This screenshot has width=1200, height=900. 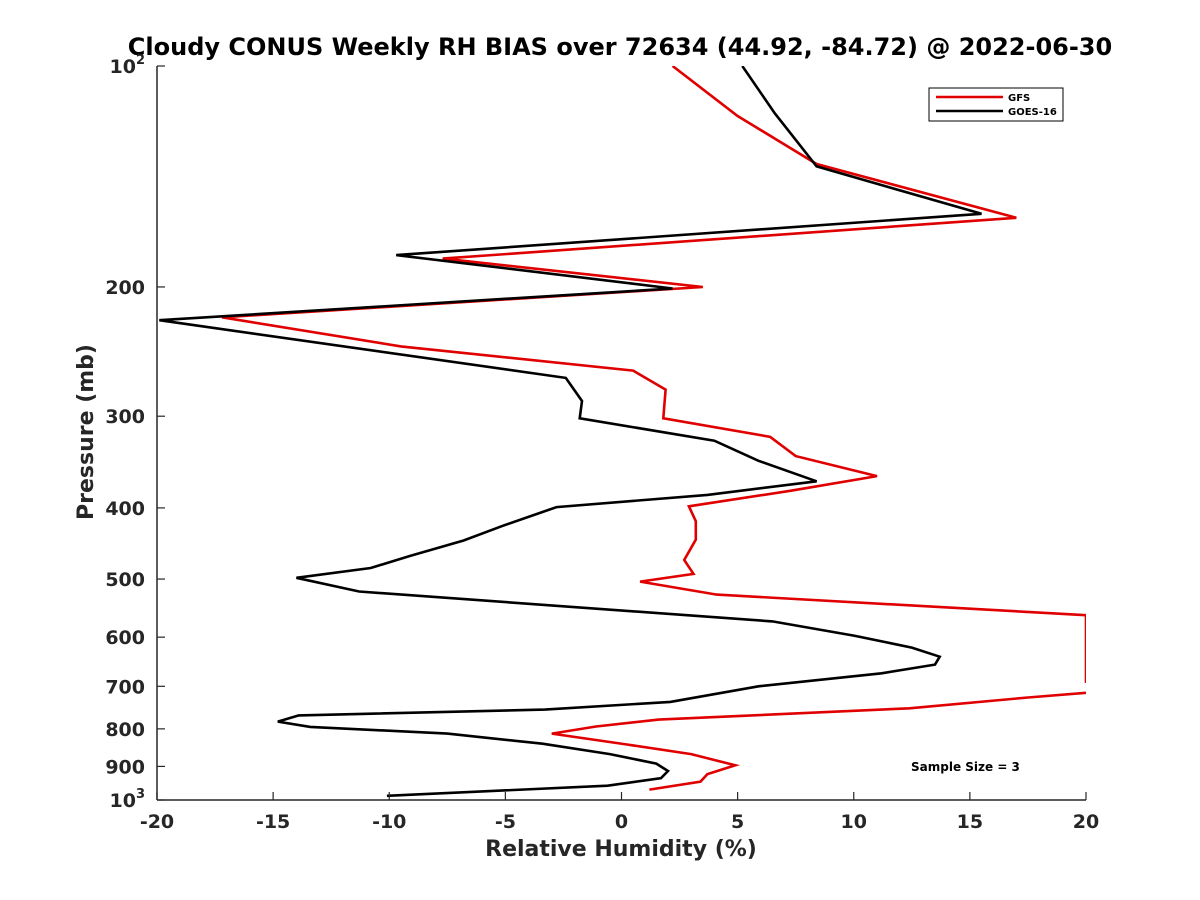 What do you see at coordinates (125, 580) in the screenshot?
I see `y-tick-label: 500` at bounding box center [125, 580].